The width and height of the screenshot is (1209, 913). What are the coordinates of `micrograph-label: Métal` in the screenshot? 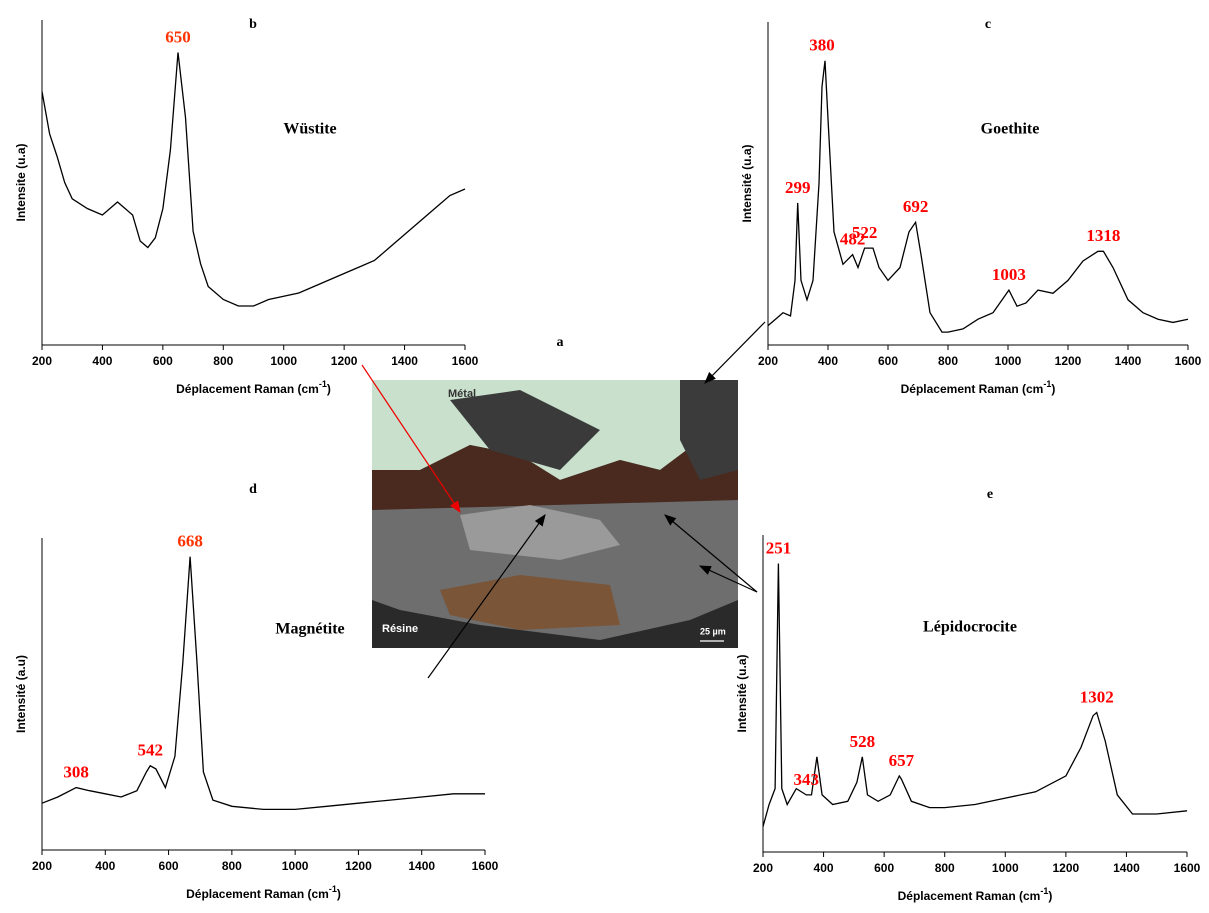 It's located at (462, 394).